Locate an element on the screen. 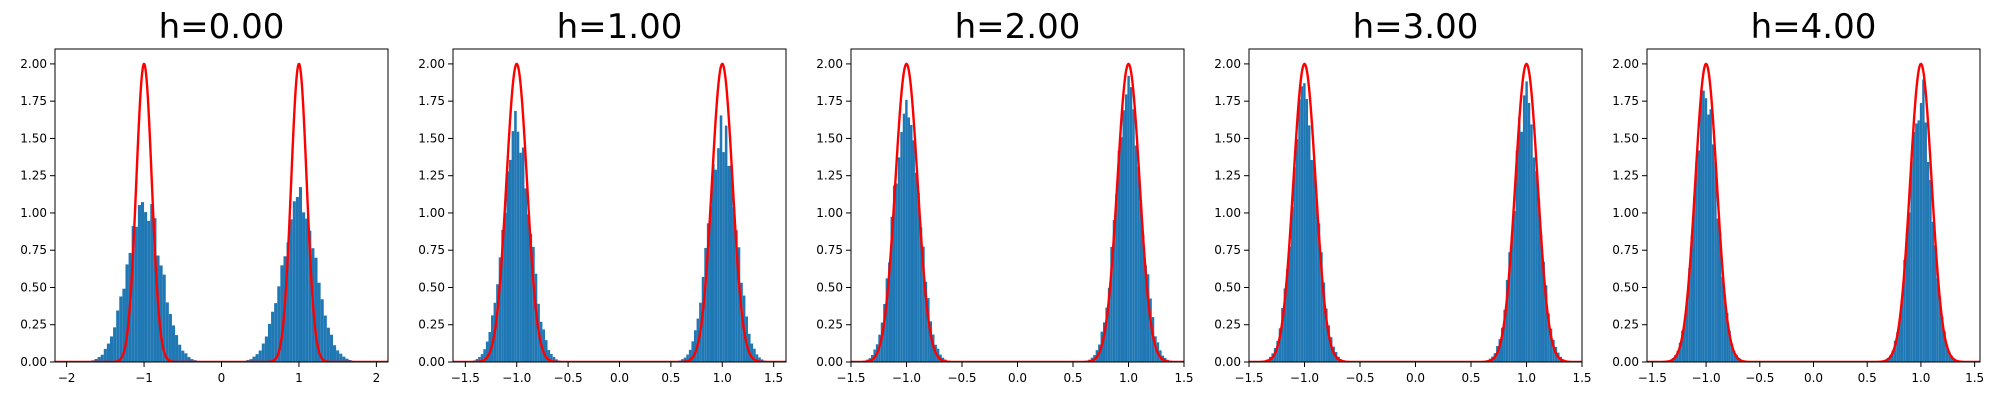 Image resolution: width=2000 pixels, height=404 pixels. x-tick-label: 1.5 is located at coordinates (1183, 378).